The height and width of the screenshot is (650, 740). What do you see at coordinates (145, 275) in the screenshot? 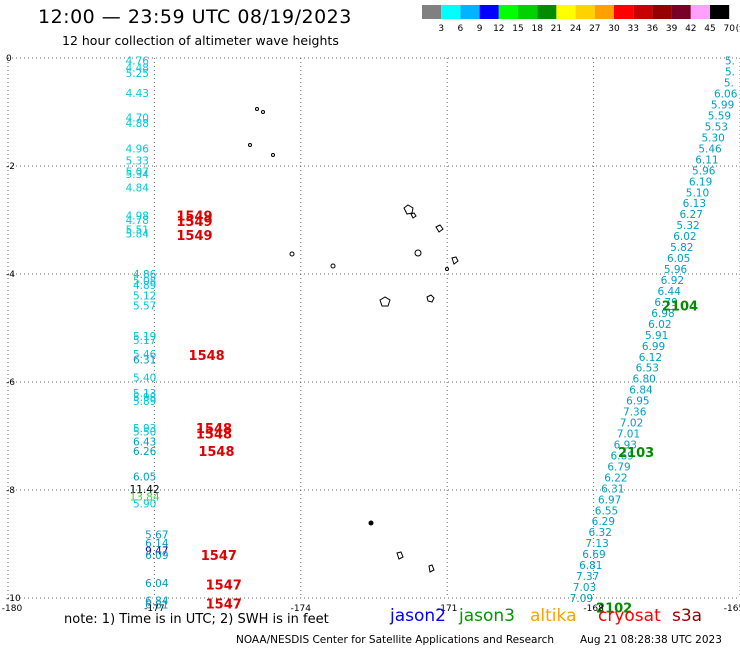
I see `swh-value: 4.86` at bounding box center [145, 275].